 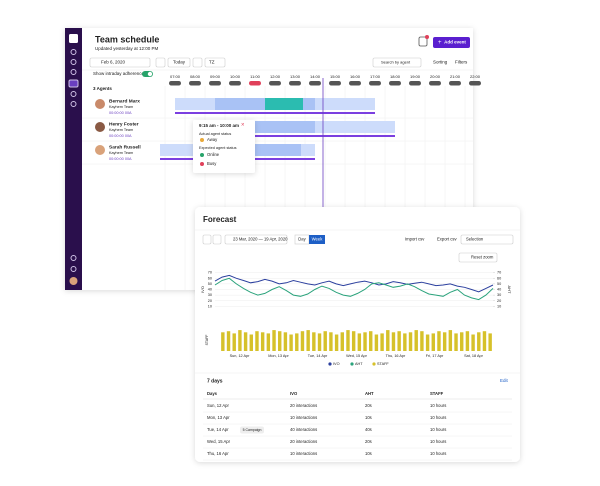 What do you see at coordinates (210, 290) in the screenshot?
I see `y-tick-label: 40` at bounding box center [210, 290].